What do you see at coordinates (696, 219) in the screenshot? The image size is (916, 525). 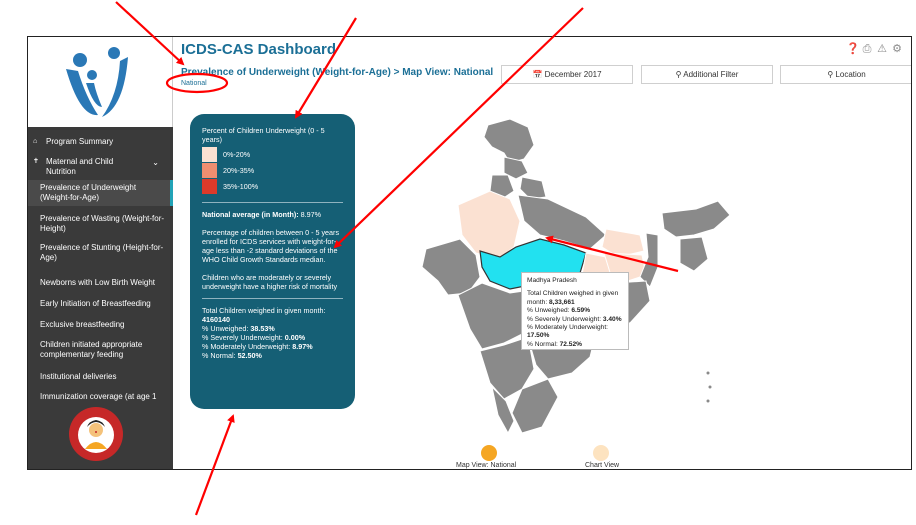 I see `state-north-east` at bounding box center [696, 219].